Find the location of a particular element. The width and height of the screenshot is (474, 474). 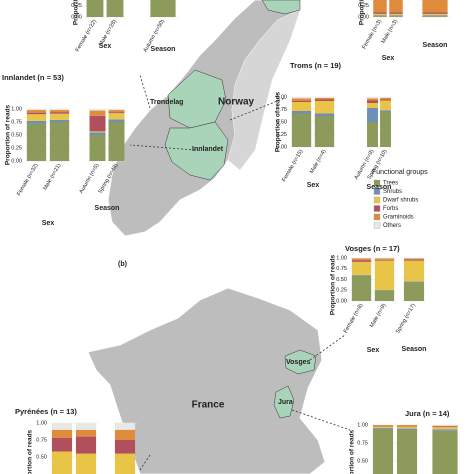

panel-title: Jura (n = 14) is located at coordinates (427, 413).